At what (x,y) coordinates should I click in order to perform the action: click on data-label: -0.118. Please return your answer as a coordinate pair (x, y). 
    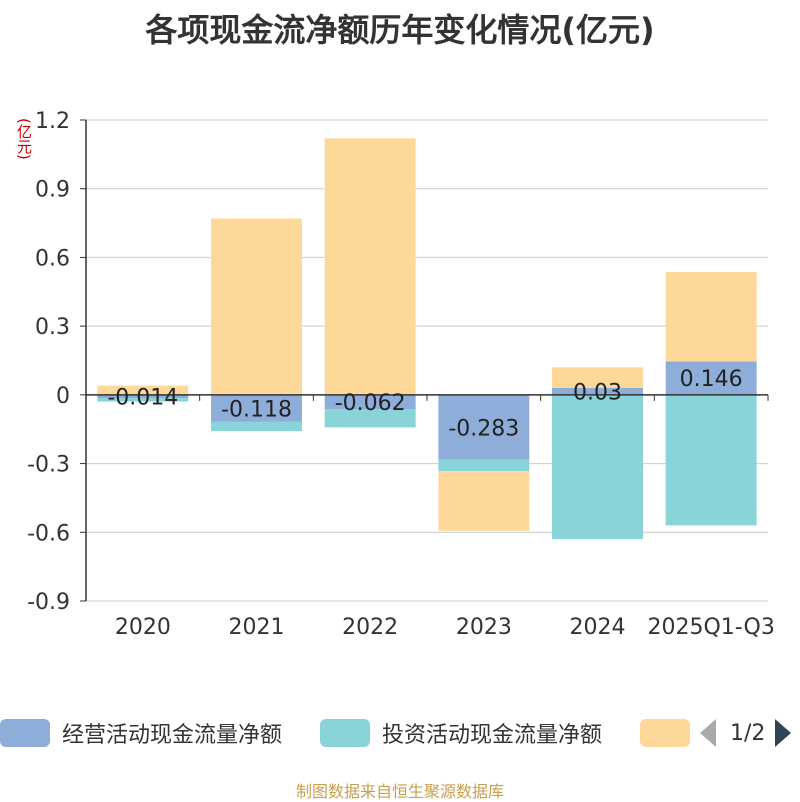
    Looking at the image, I should click on (256, 409).